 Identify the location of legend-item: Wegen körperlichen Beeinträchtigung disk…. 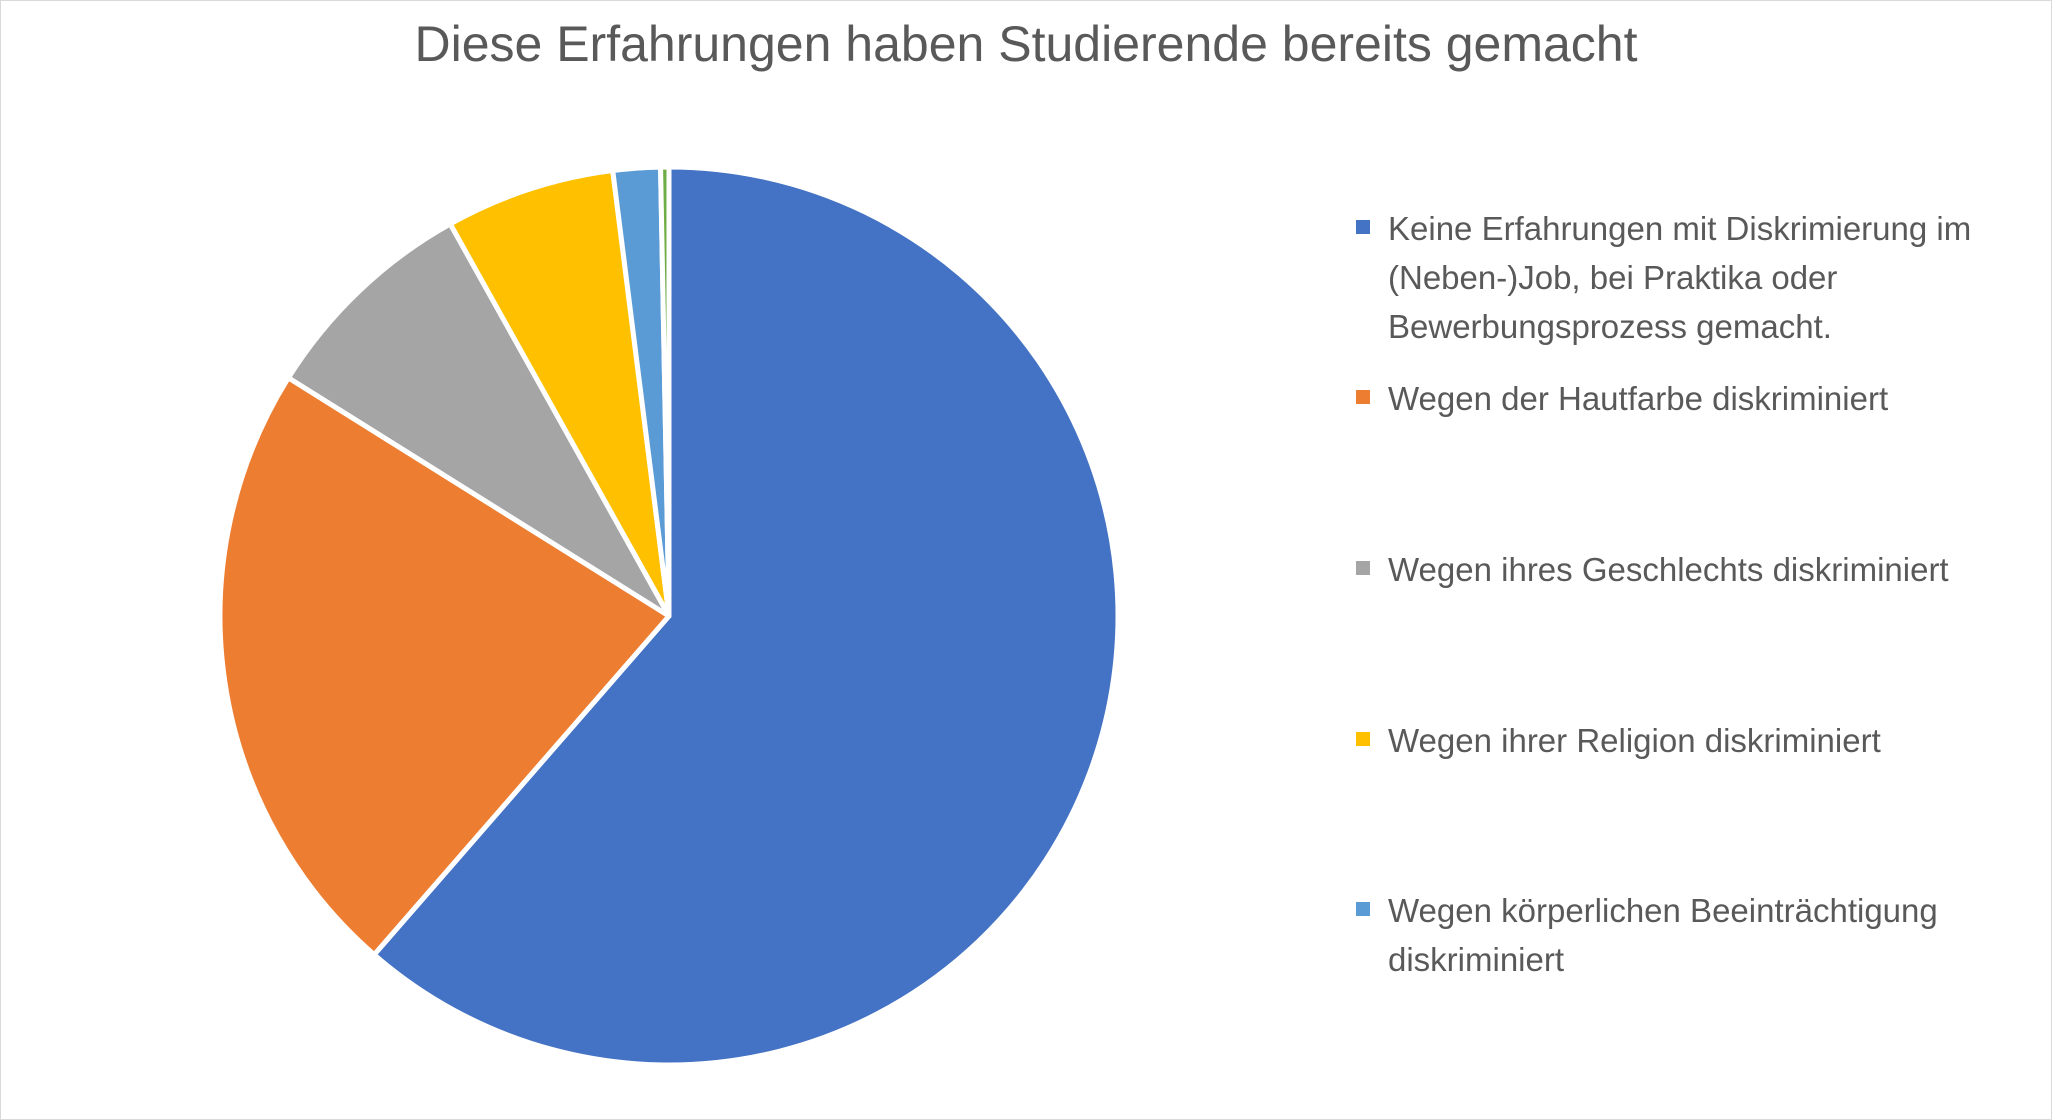
(1692, 935).